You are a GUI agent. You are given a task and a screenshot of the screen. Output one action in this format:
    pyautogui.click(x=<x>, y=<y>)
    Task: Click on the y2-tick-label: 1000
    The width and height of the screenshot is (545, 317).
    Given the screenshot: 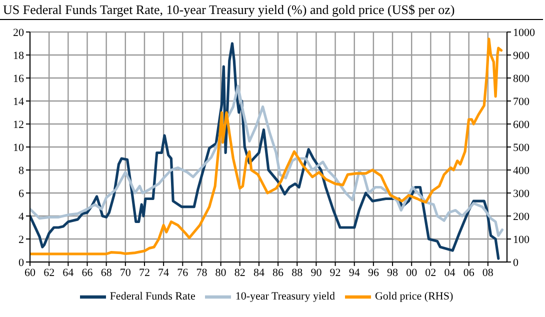 What is the action you would take?
    pyautogui.click(x=524, y=32)
    